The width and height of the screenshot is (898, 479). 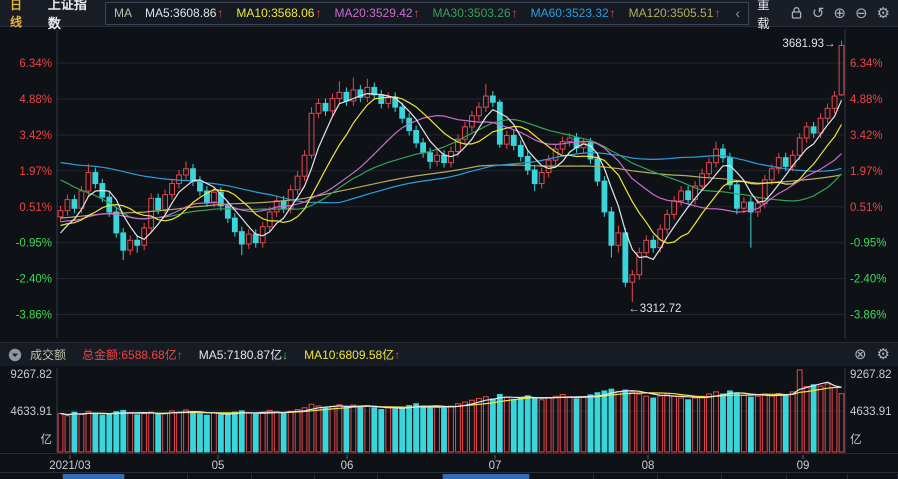 I want to click on y-axis-label-right: 4.88%, so click(x=866, y=100).